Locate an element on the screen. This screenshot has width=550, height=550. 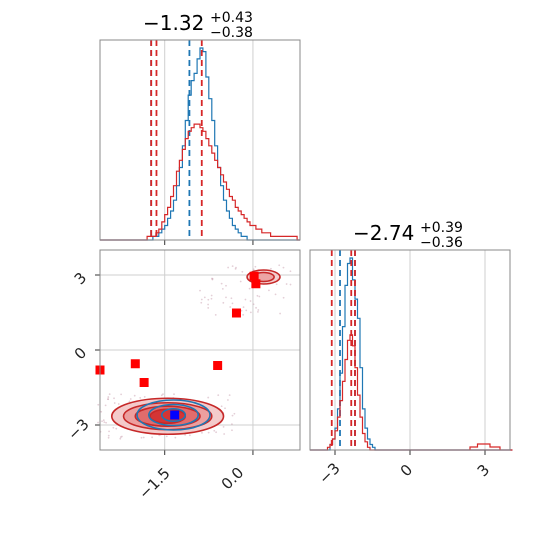
ytick-neg3: −3 is located at coordinates (78, 429).